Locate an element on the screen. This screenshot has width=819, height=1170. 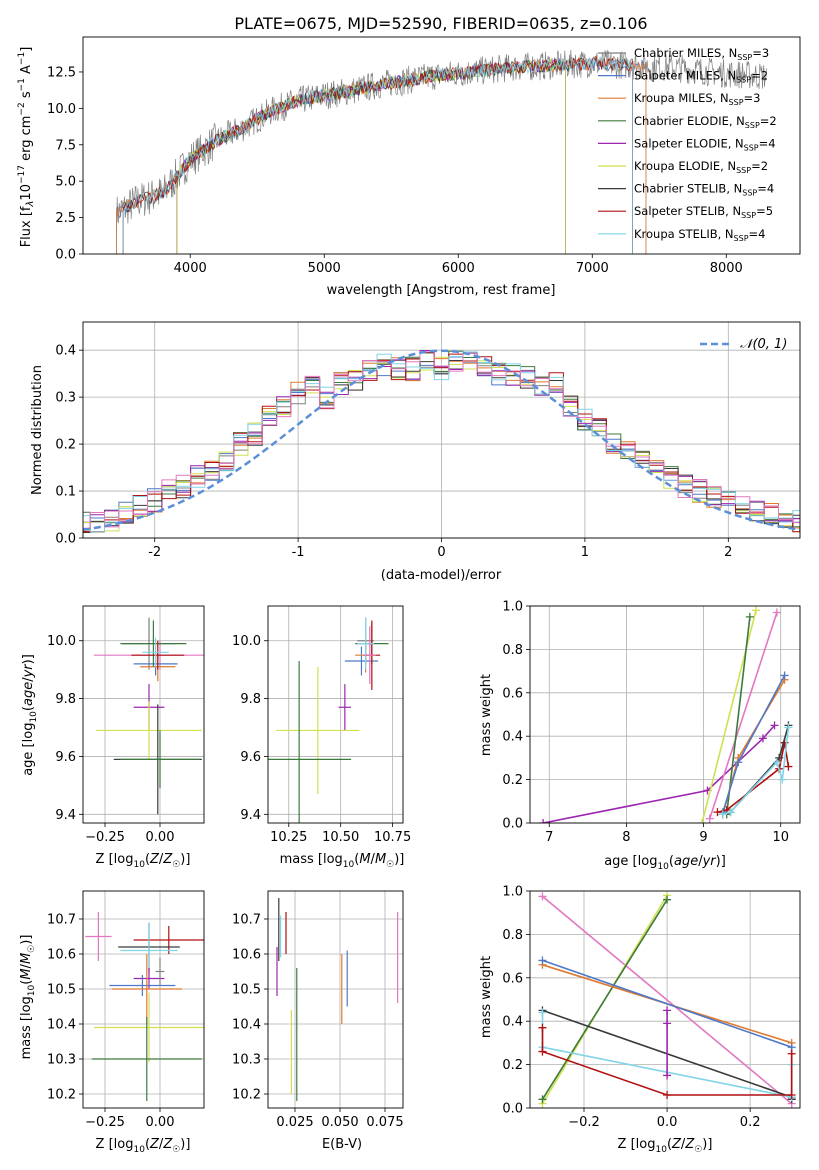
mass-vs-Z-ylabel: mass [log10(M/M☉)] is located at coordinates (28, 997).